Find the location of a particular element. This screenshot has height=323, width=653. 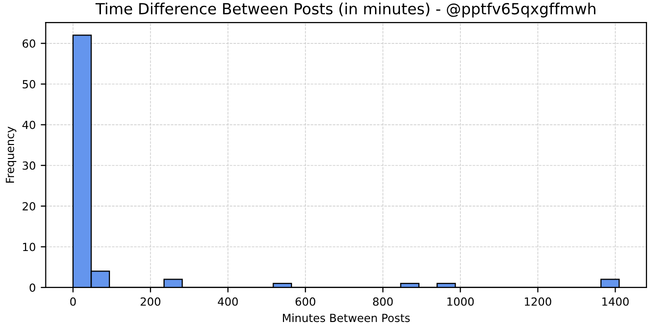

x-tick-label: 600 is located at coordinates (306, 301).